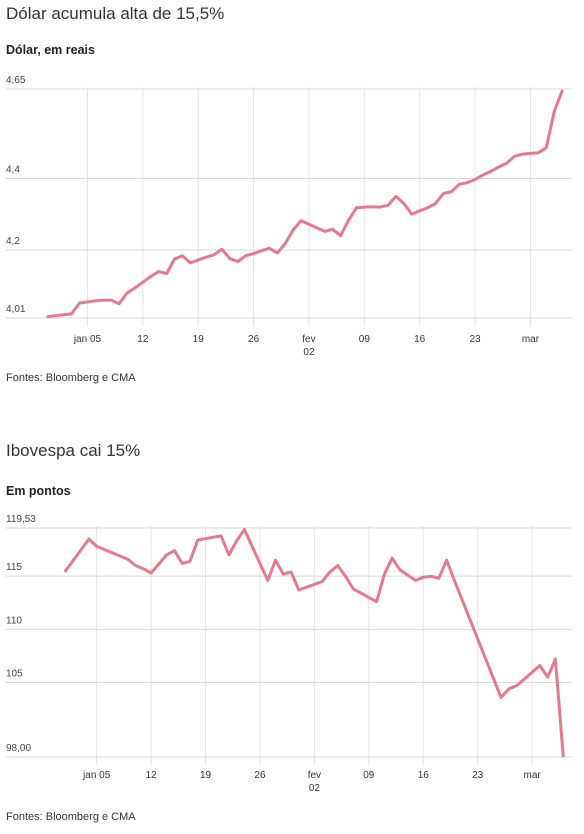 This screenshot has height=834, width=584. Describe the element at coordinates (38, 491) in the screenshot. I see `chart2-subtitle: Em pontos` at that location.